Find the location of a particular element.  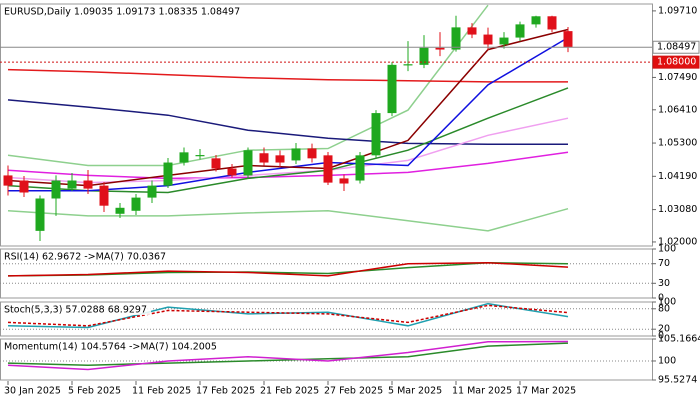

price-label: 1.08000 is located at coordinates (676, 62).